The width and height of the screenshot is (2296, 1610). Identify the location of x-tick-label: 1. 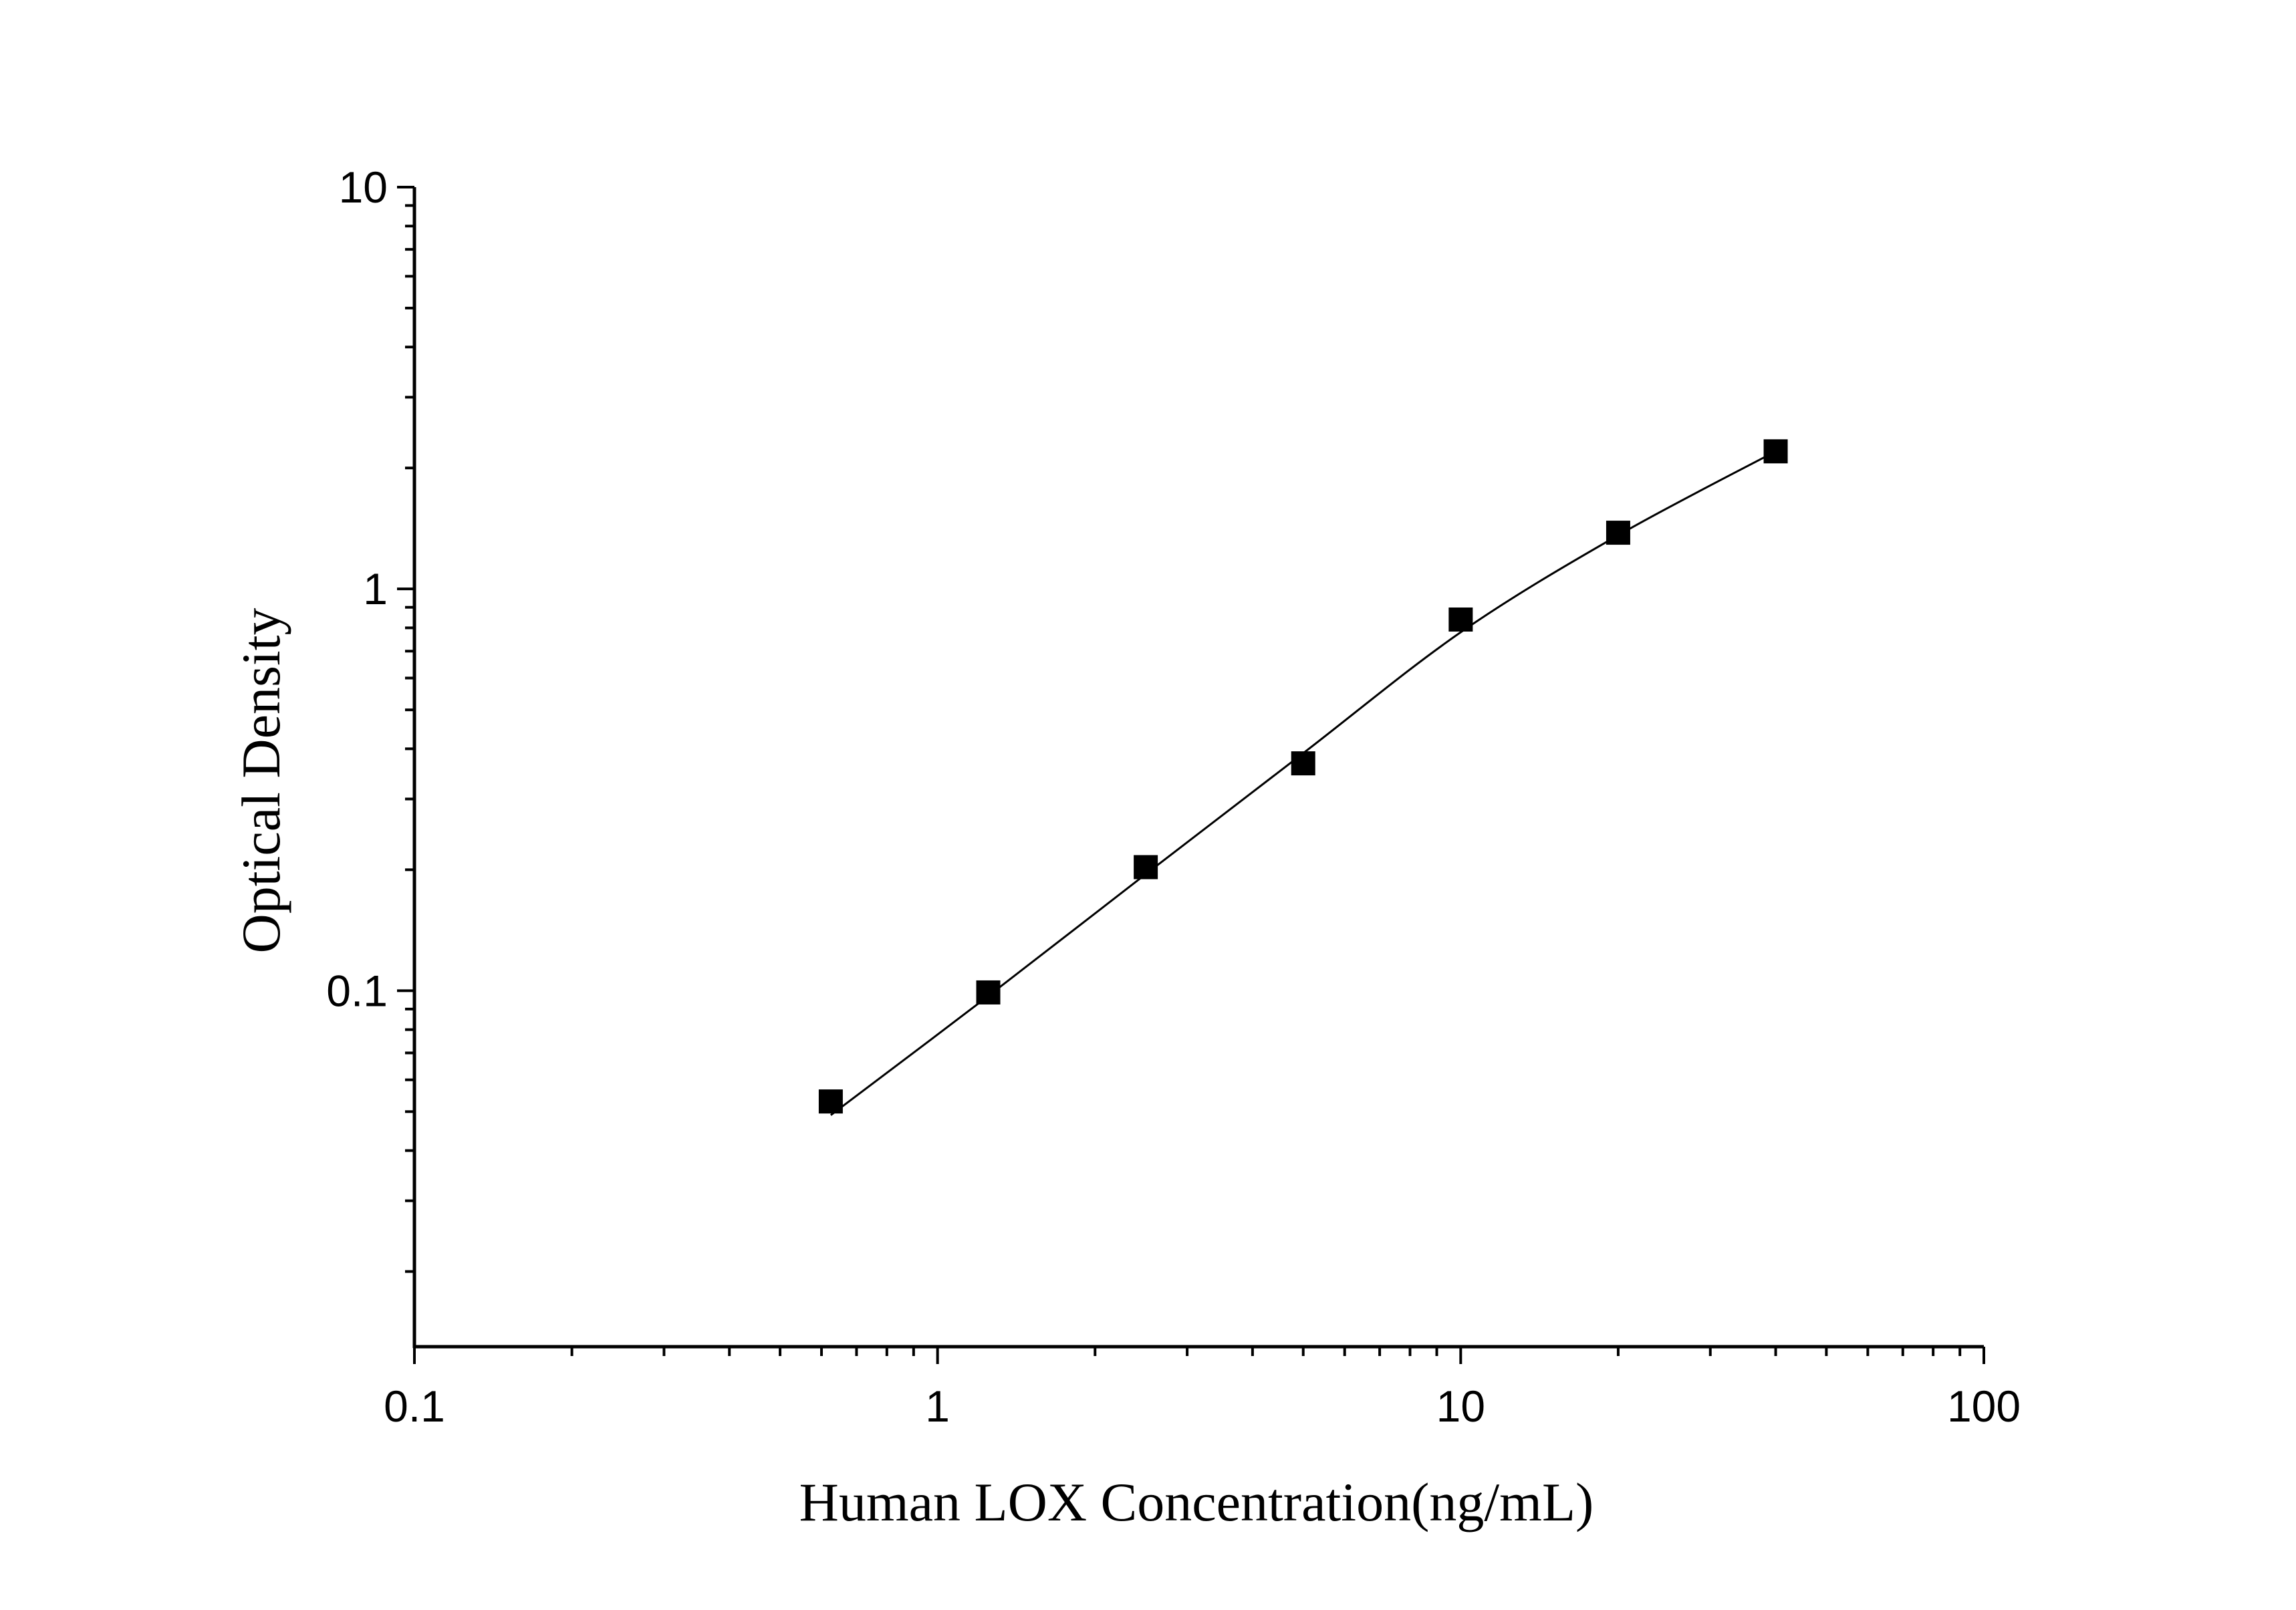
(937, 1406).